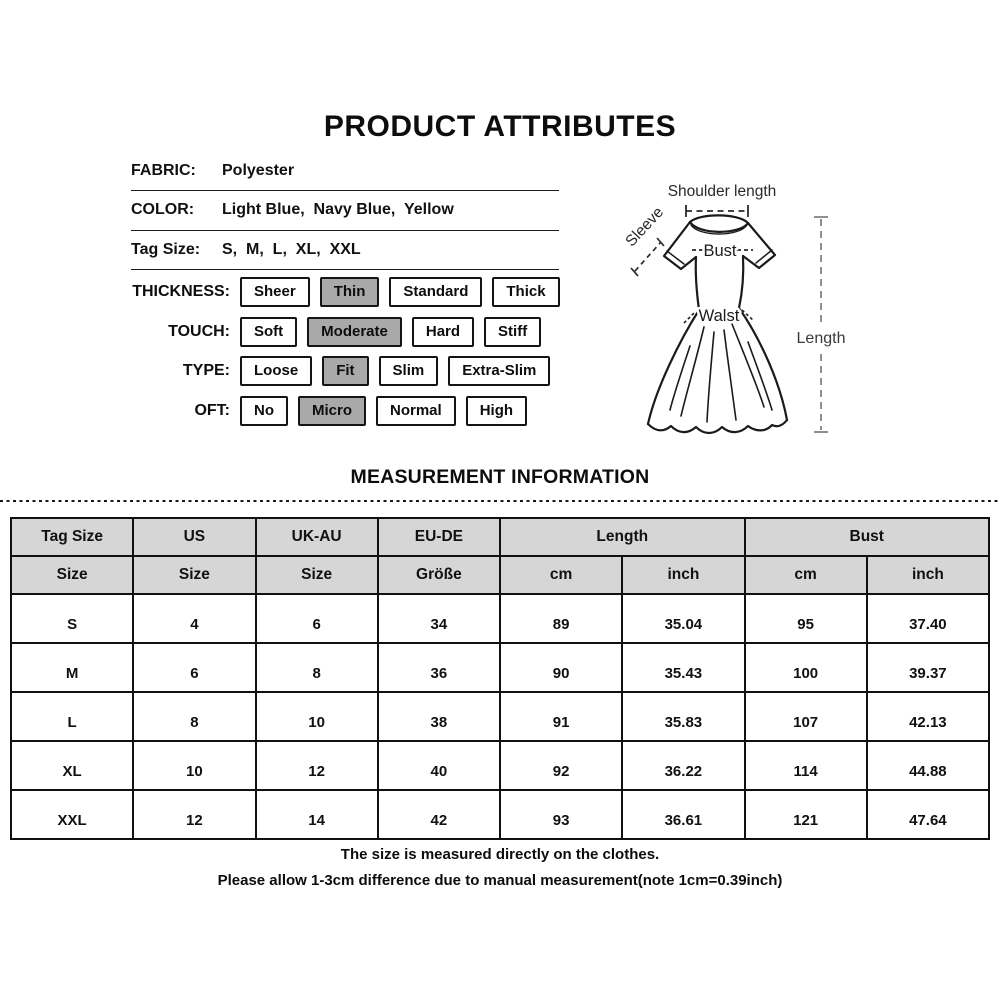 The width and height of the screenshot is (1000, 1000). I want to click on color-value: Light Blue, Navy Blue, Yellow, so click(338, 210).